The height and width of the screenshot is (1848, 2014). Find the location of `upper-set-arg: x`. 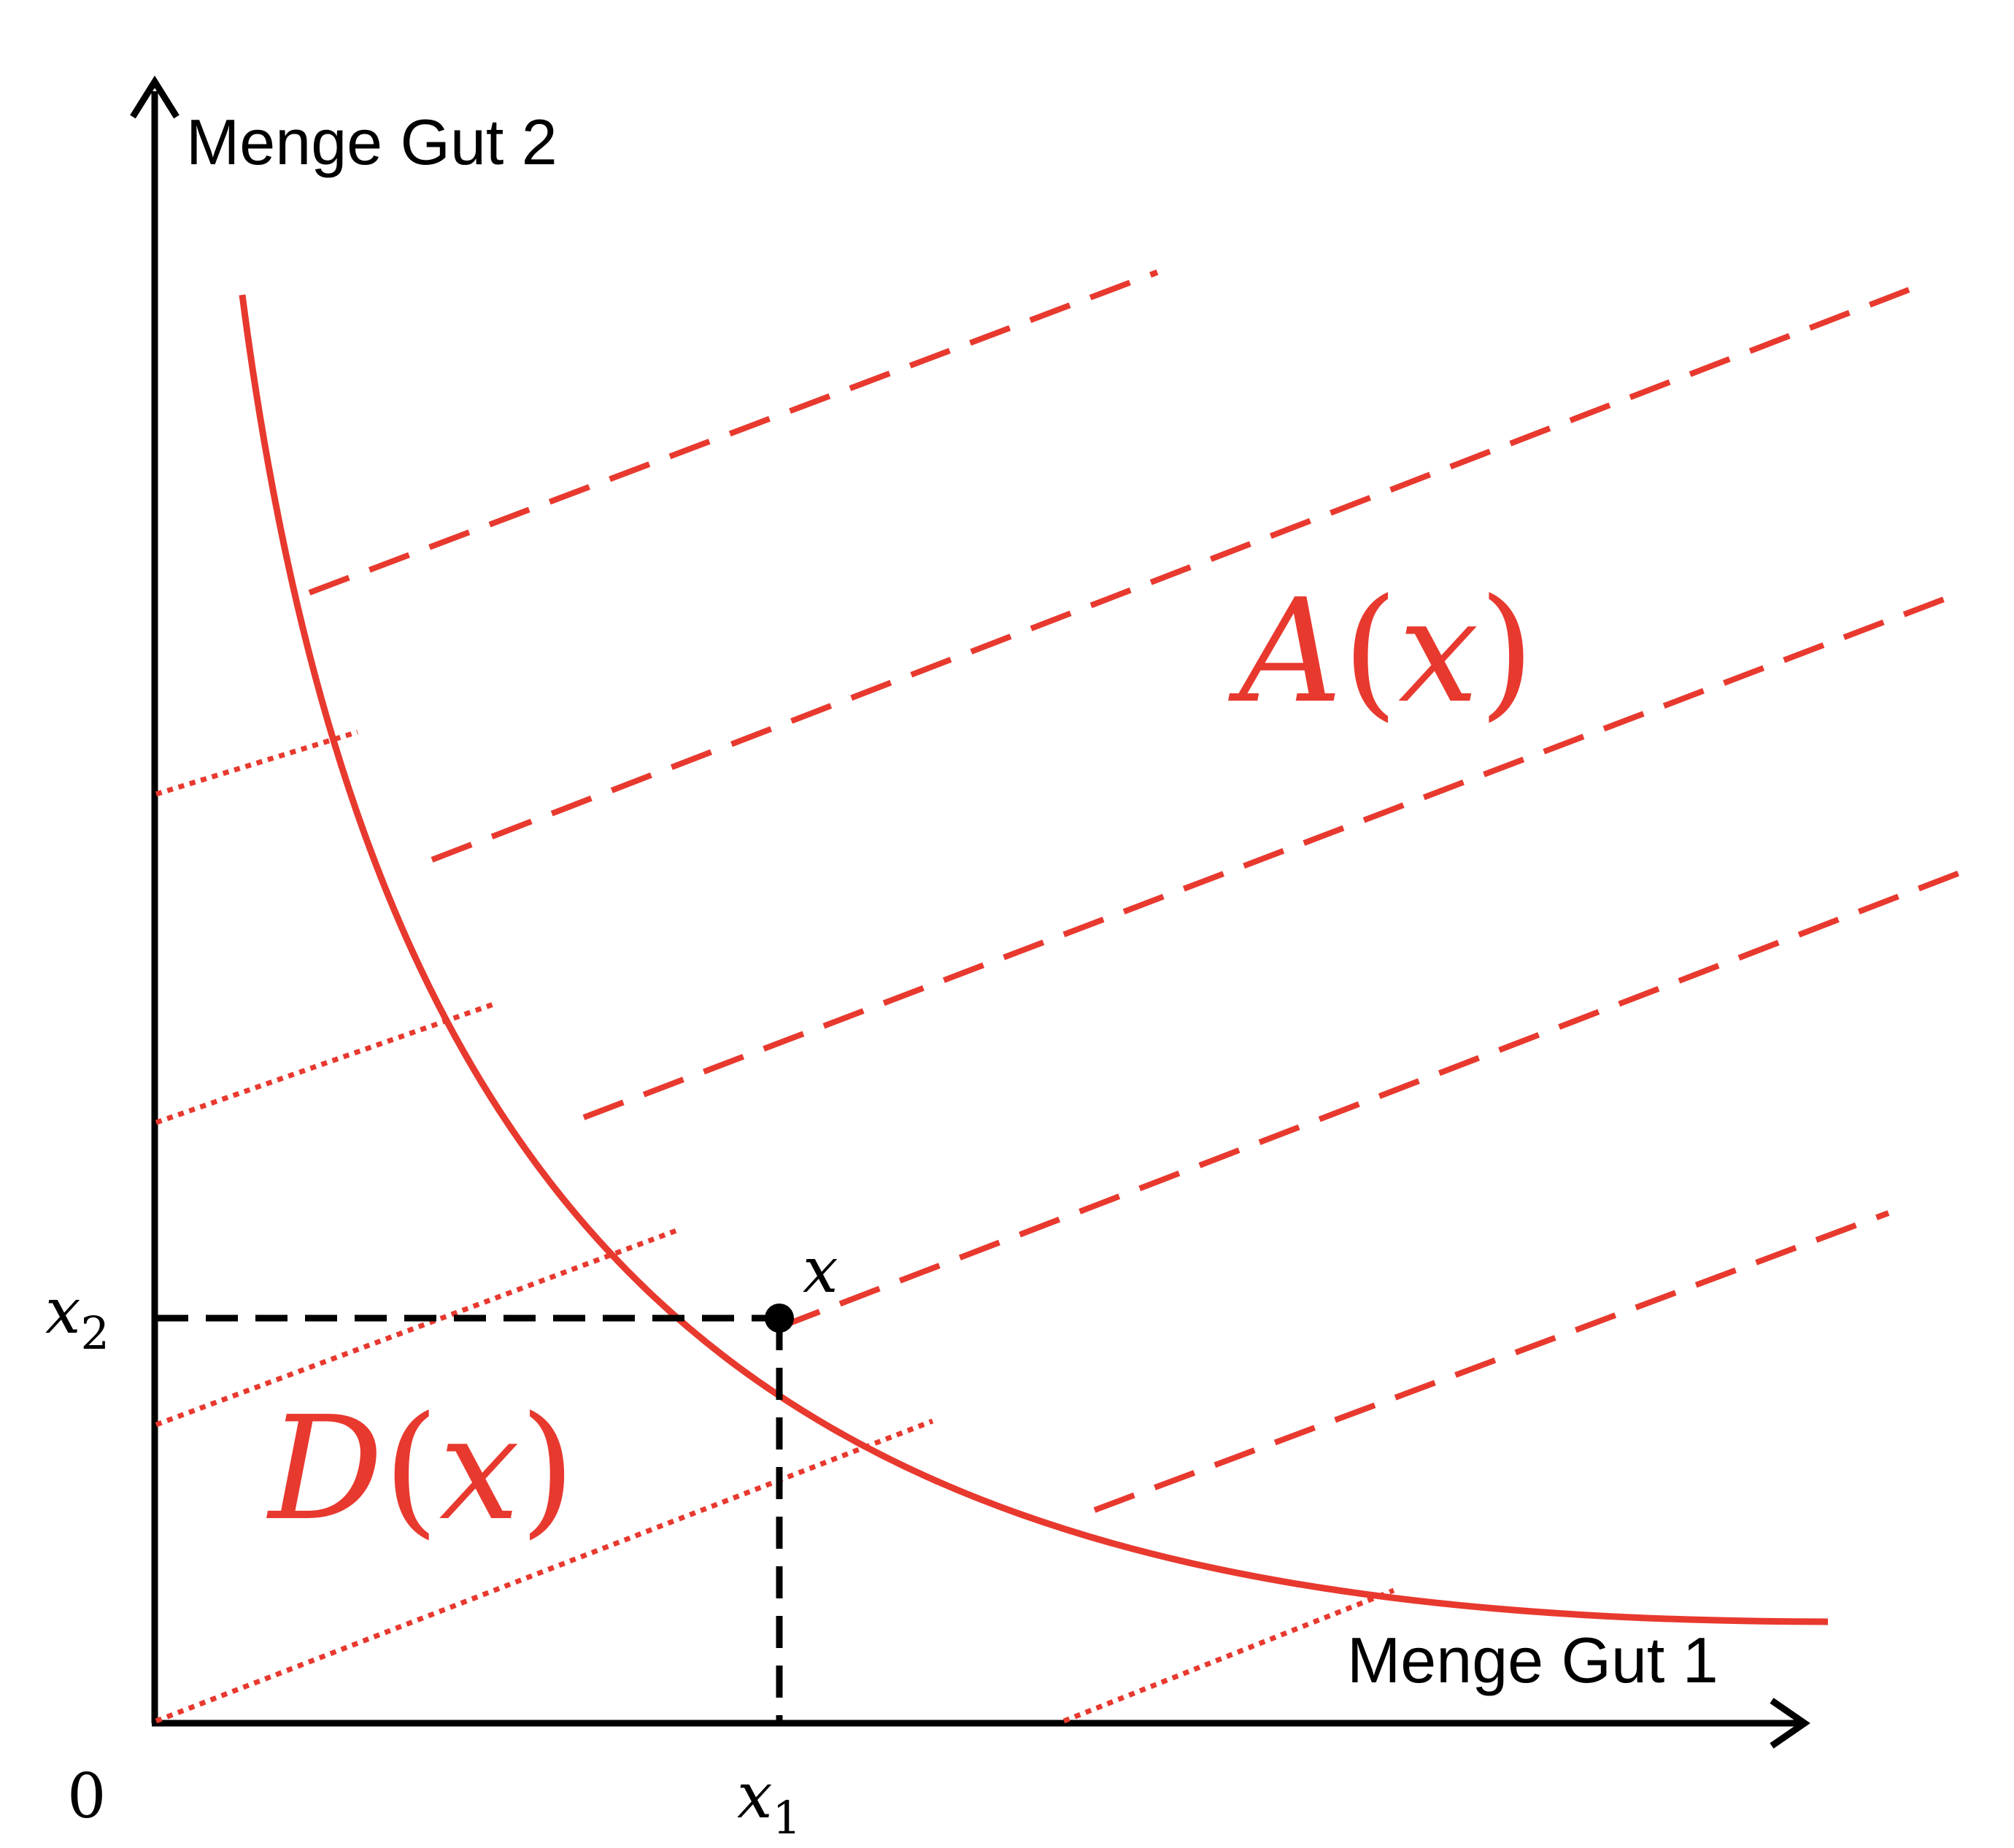

upper-set-arg: x is located at coordinates (1439, 652).